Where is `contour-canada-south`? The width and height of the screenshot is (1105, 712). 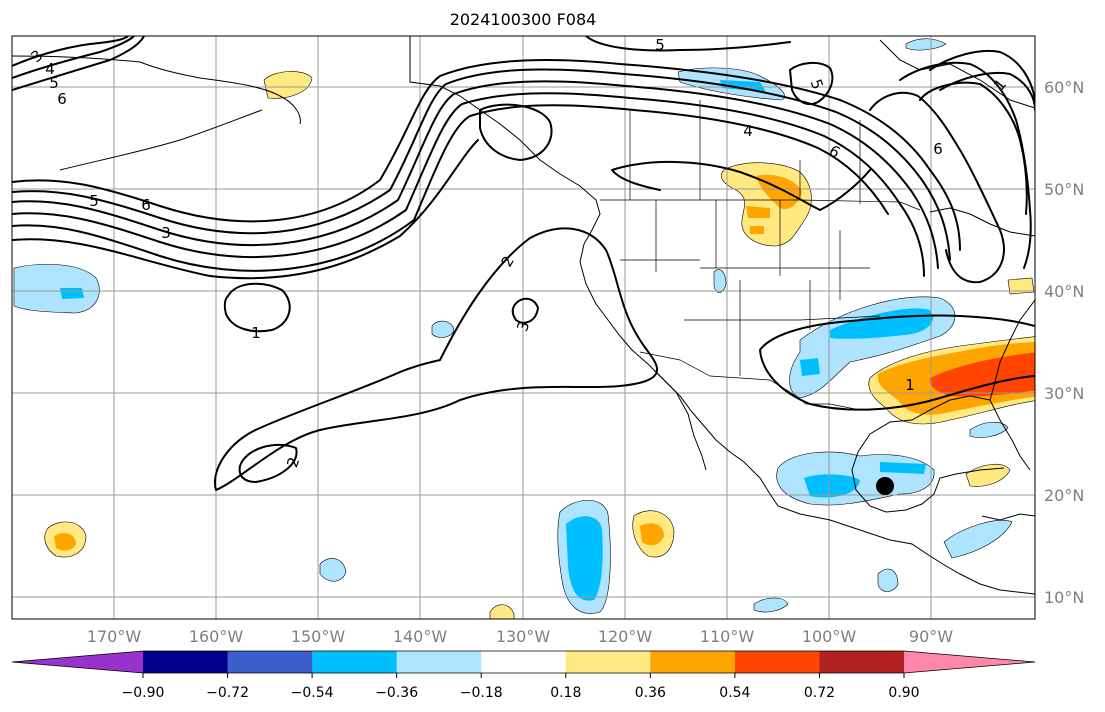 contour-canada-south is located at coordinates (741, 186).